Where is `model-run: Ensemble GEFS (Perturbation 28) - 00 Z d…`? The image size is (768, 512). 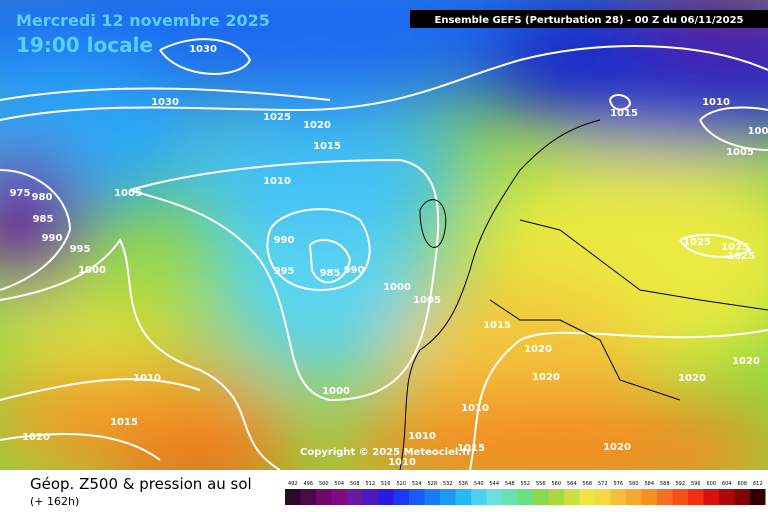
model-run: Ensemble GEFS (Perturbation 28) - 00 Z d… is located at coordinates (589, 20).